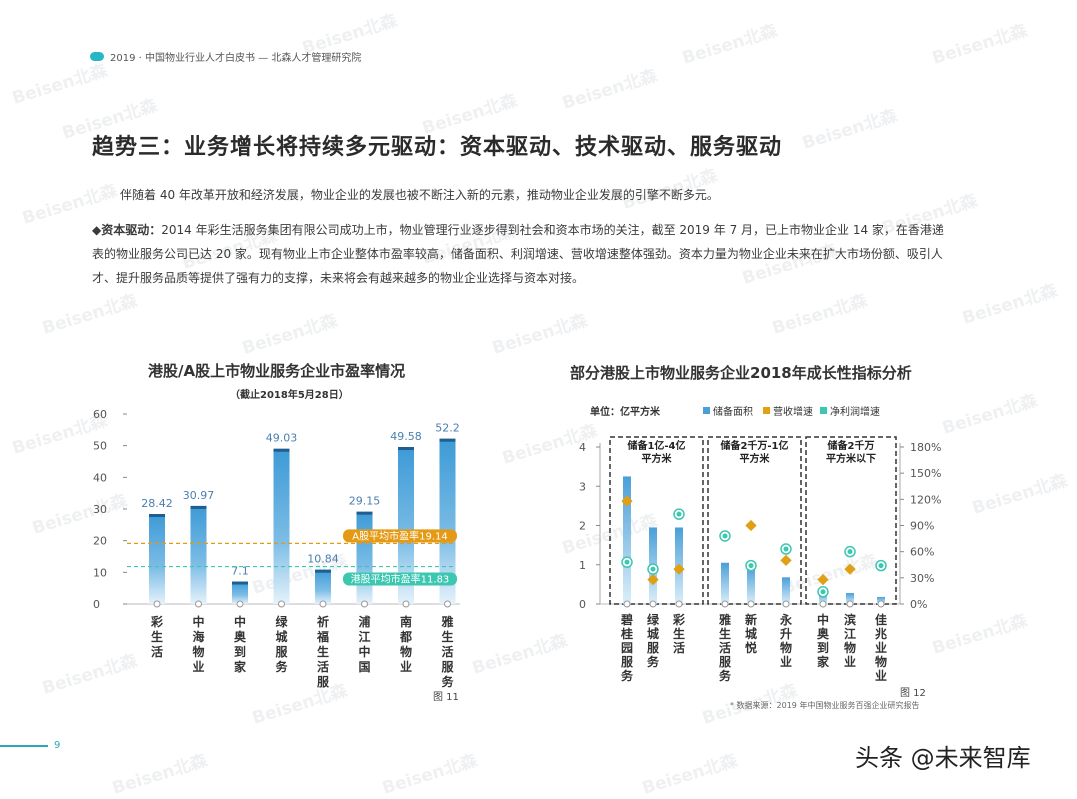 The image size is (1077, 799). Describe the element at coordinates (323, 652) in the screenshot. I see `x-category-label: 祈福生活服务` at that location.